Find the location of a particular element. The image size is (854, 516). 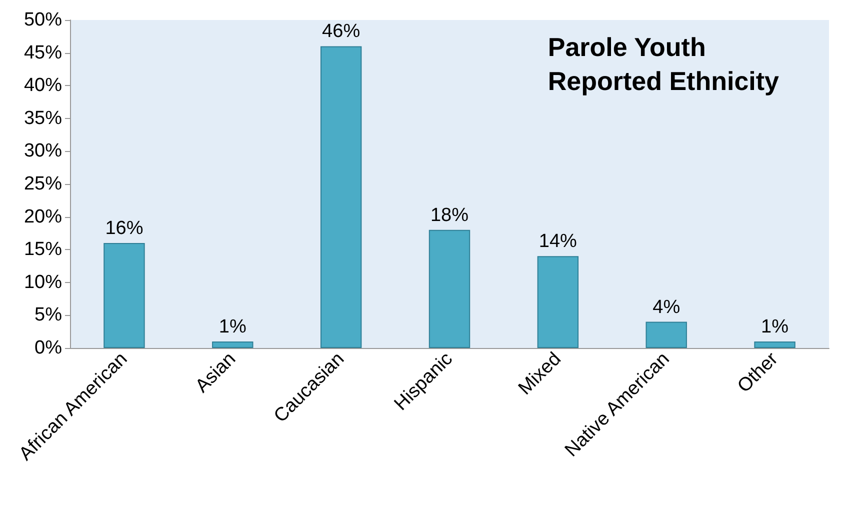

y-tick-label: 10% is located at coordinates (43, 282).